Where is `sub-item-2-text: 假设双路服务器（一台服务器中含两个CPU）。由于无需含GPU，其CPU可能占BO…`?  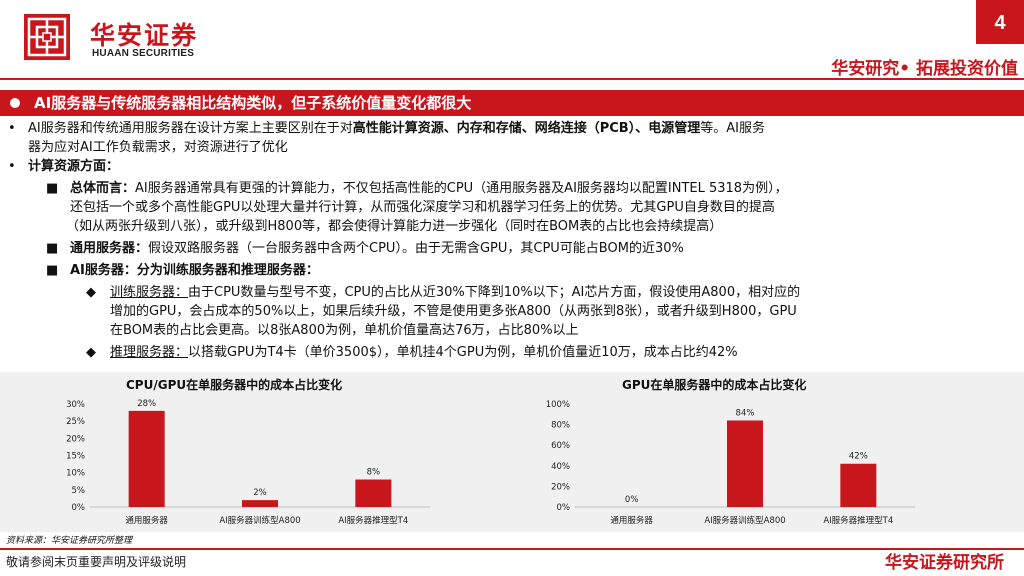
sub-item-2-text: 假设双路服务器（一台服务器中含两个CPU）。由于无需含GPU，其CPU可能占BO… is located at coordinates (416, 248).